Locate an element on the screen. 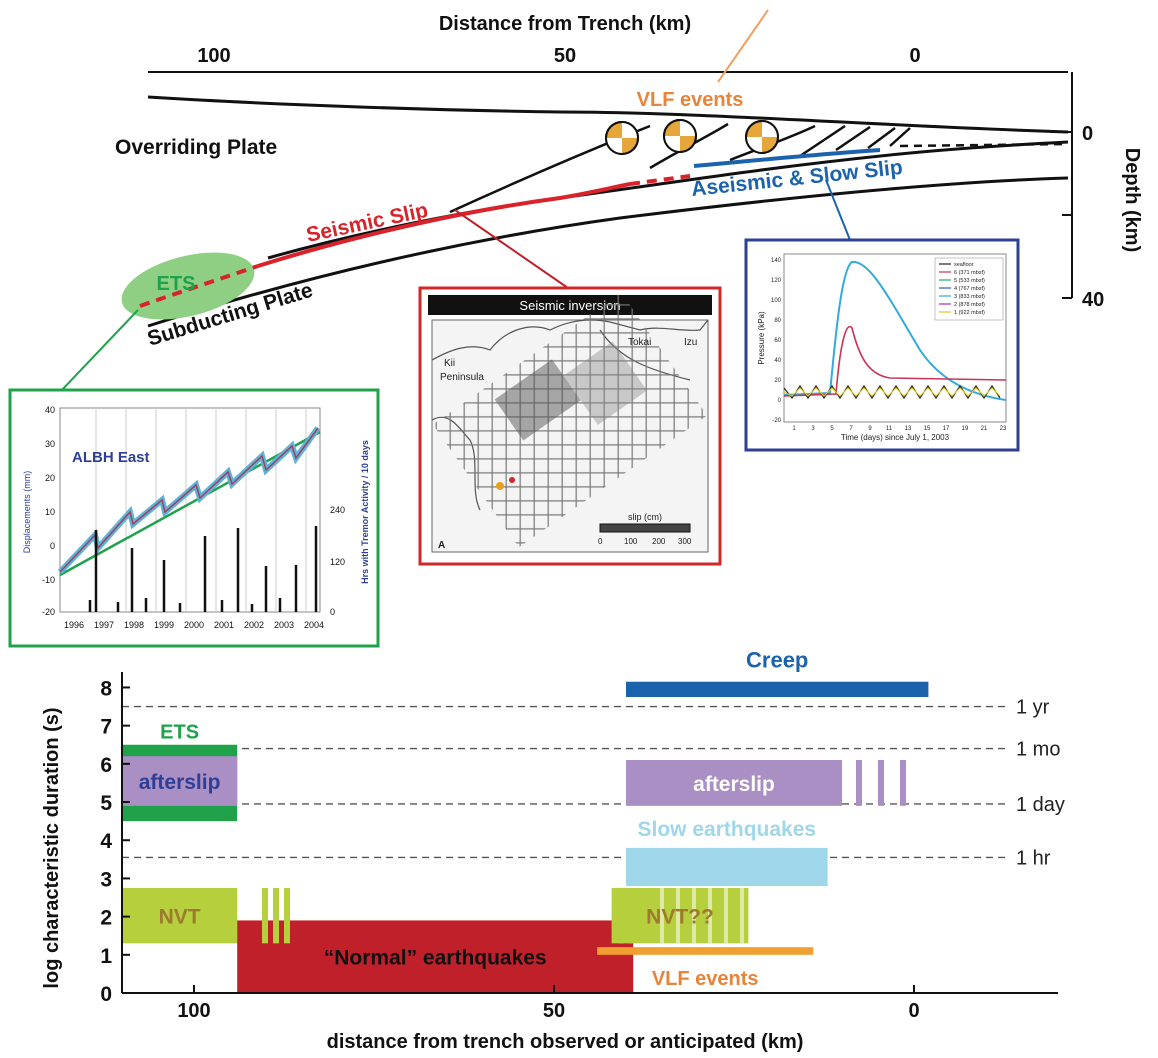  slip-scale-tick: 200 is located at coordinates (659, 541).